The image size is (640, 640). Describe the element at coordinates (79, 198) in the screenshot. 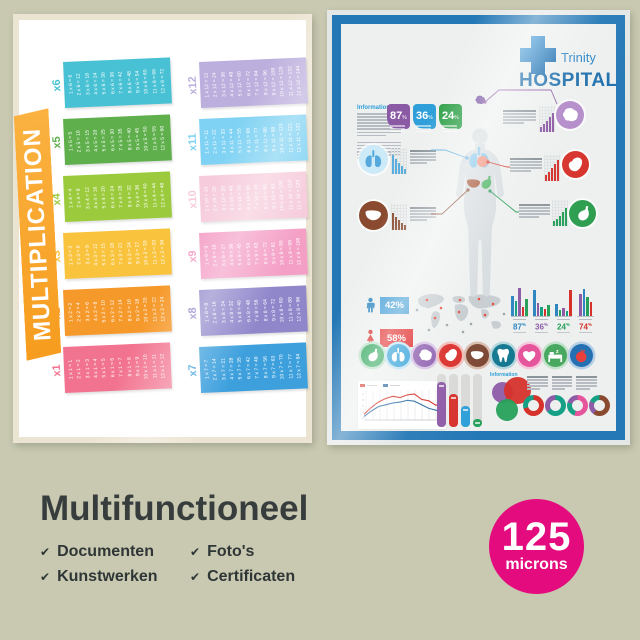

I see `equation: 2 x 4 = 8` at that location.